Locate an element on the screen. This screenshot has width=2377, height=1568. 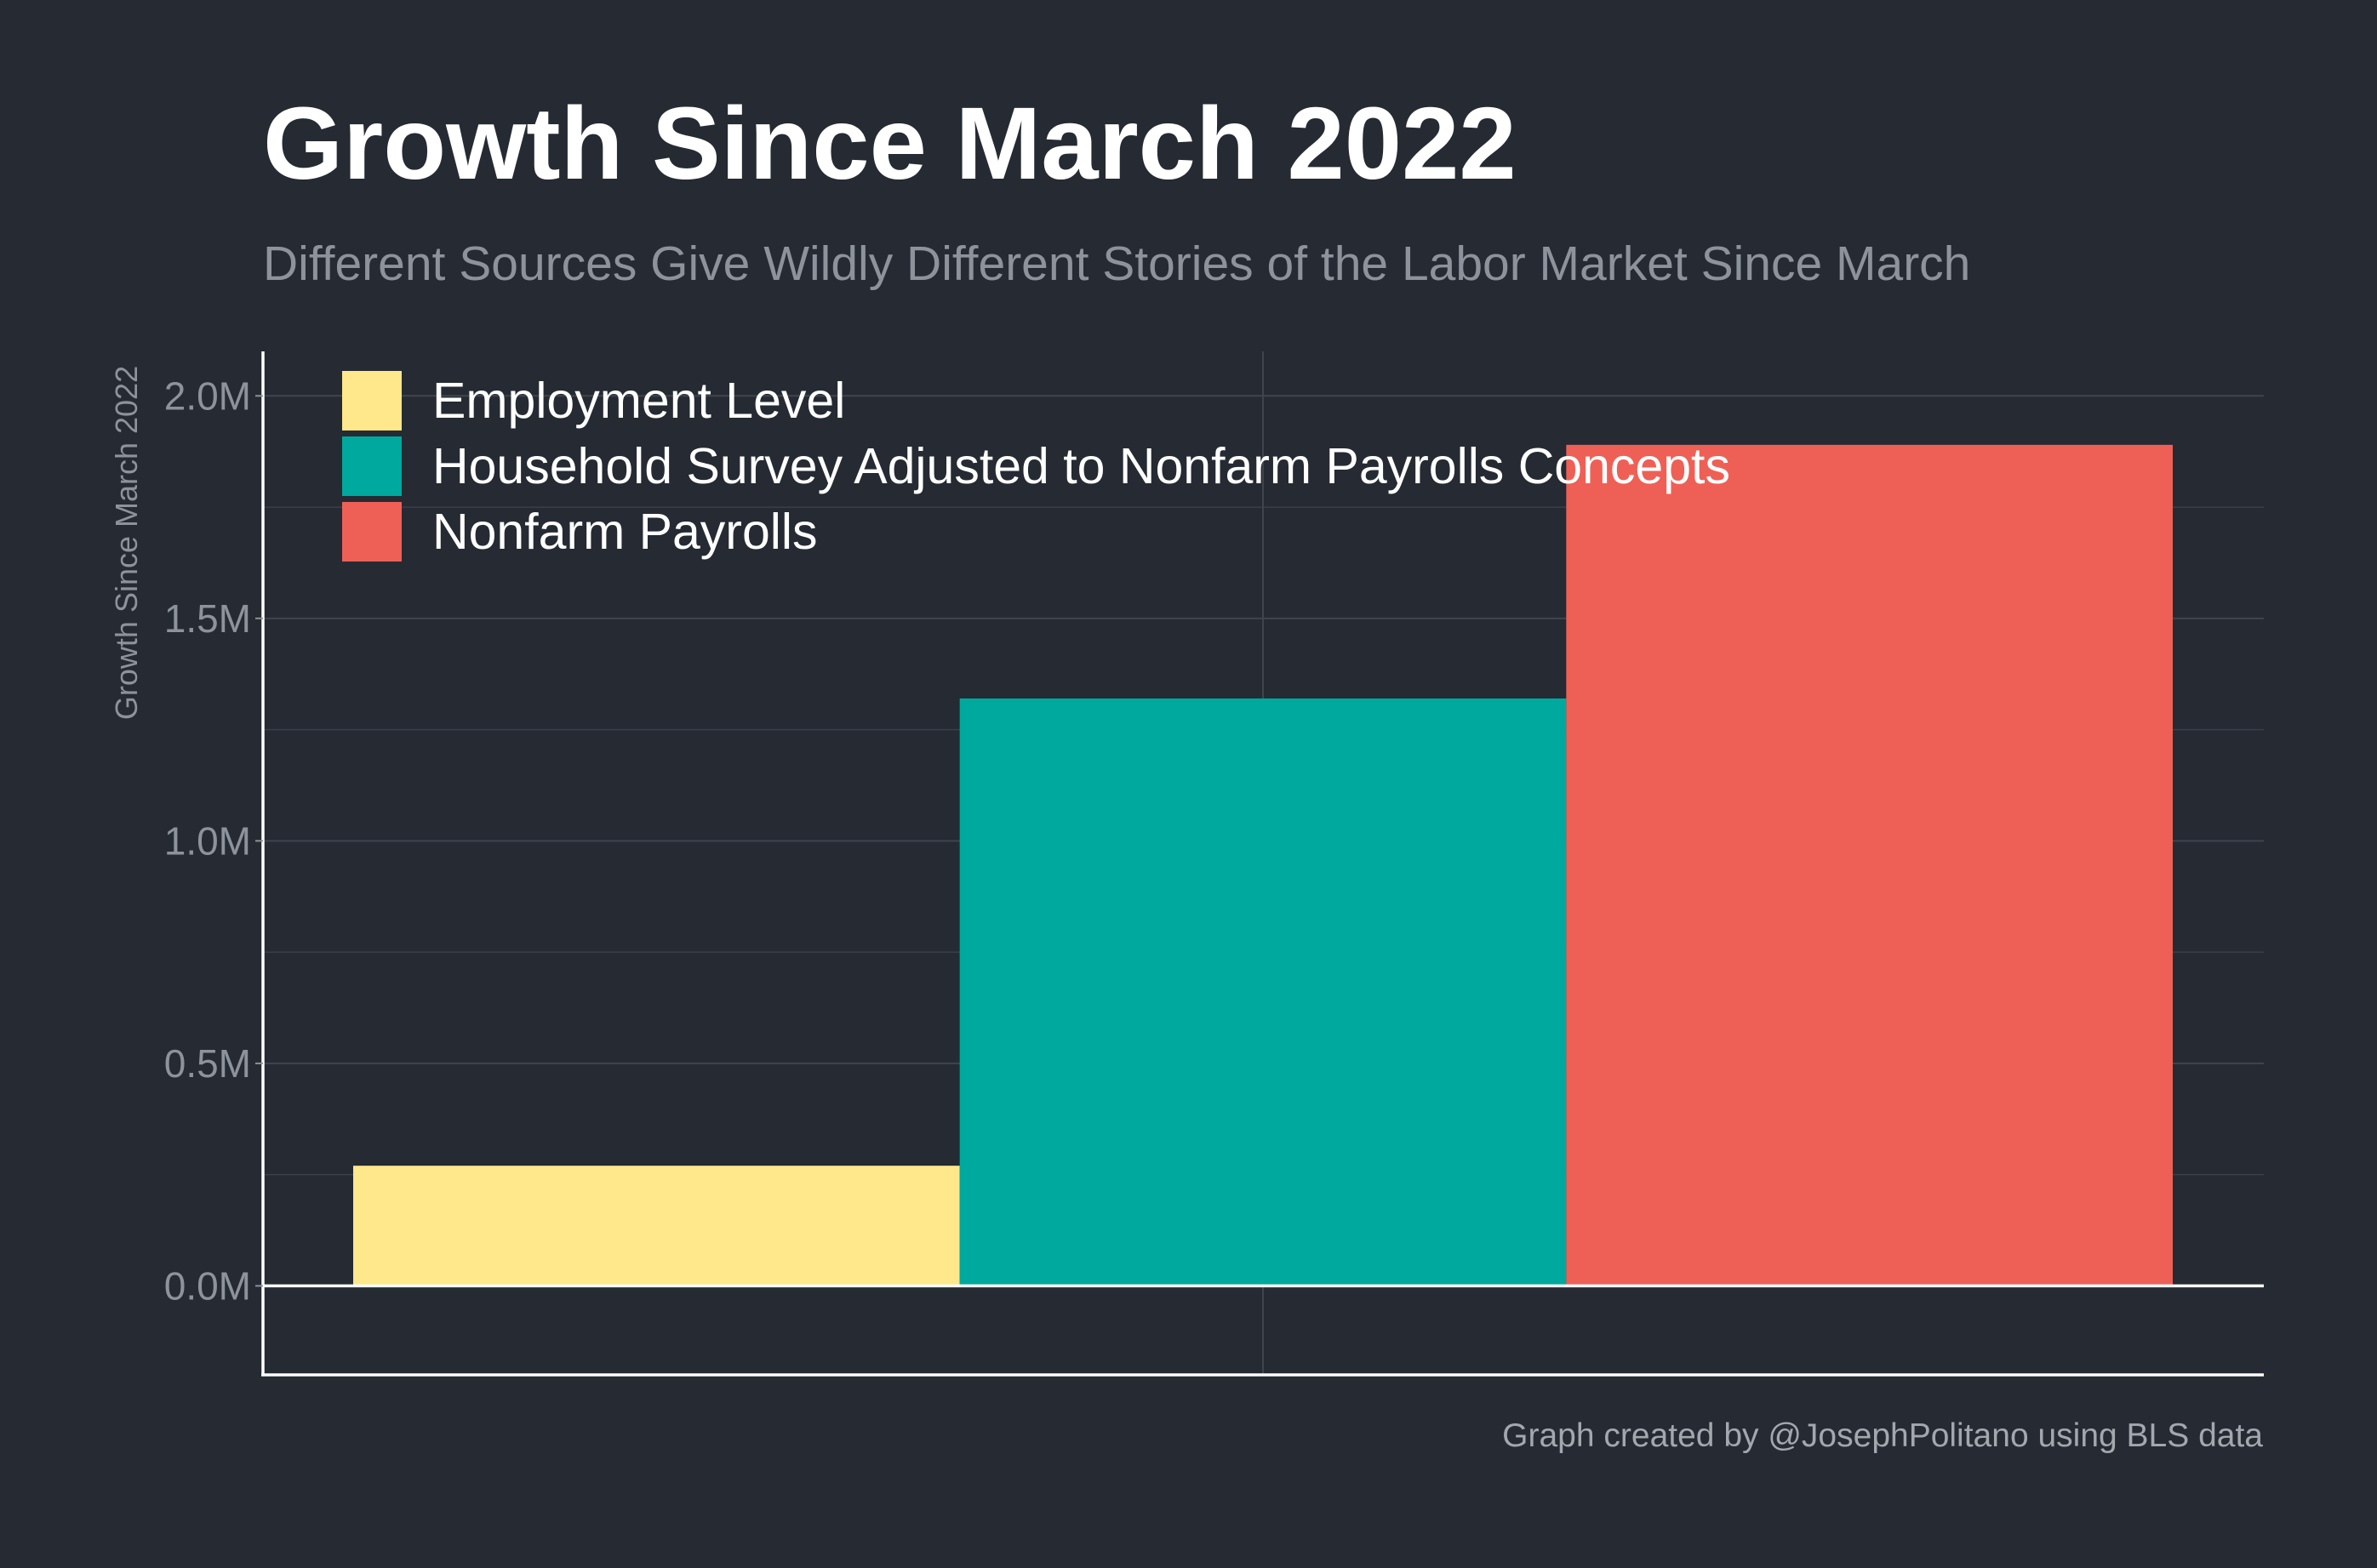
y-axis-title: Growth Since March 2022 is located at coordinates (126, 543).